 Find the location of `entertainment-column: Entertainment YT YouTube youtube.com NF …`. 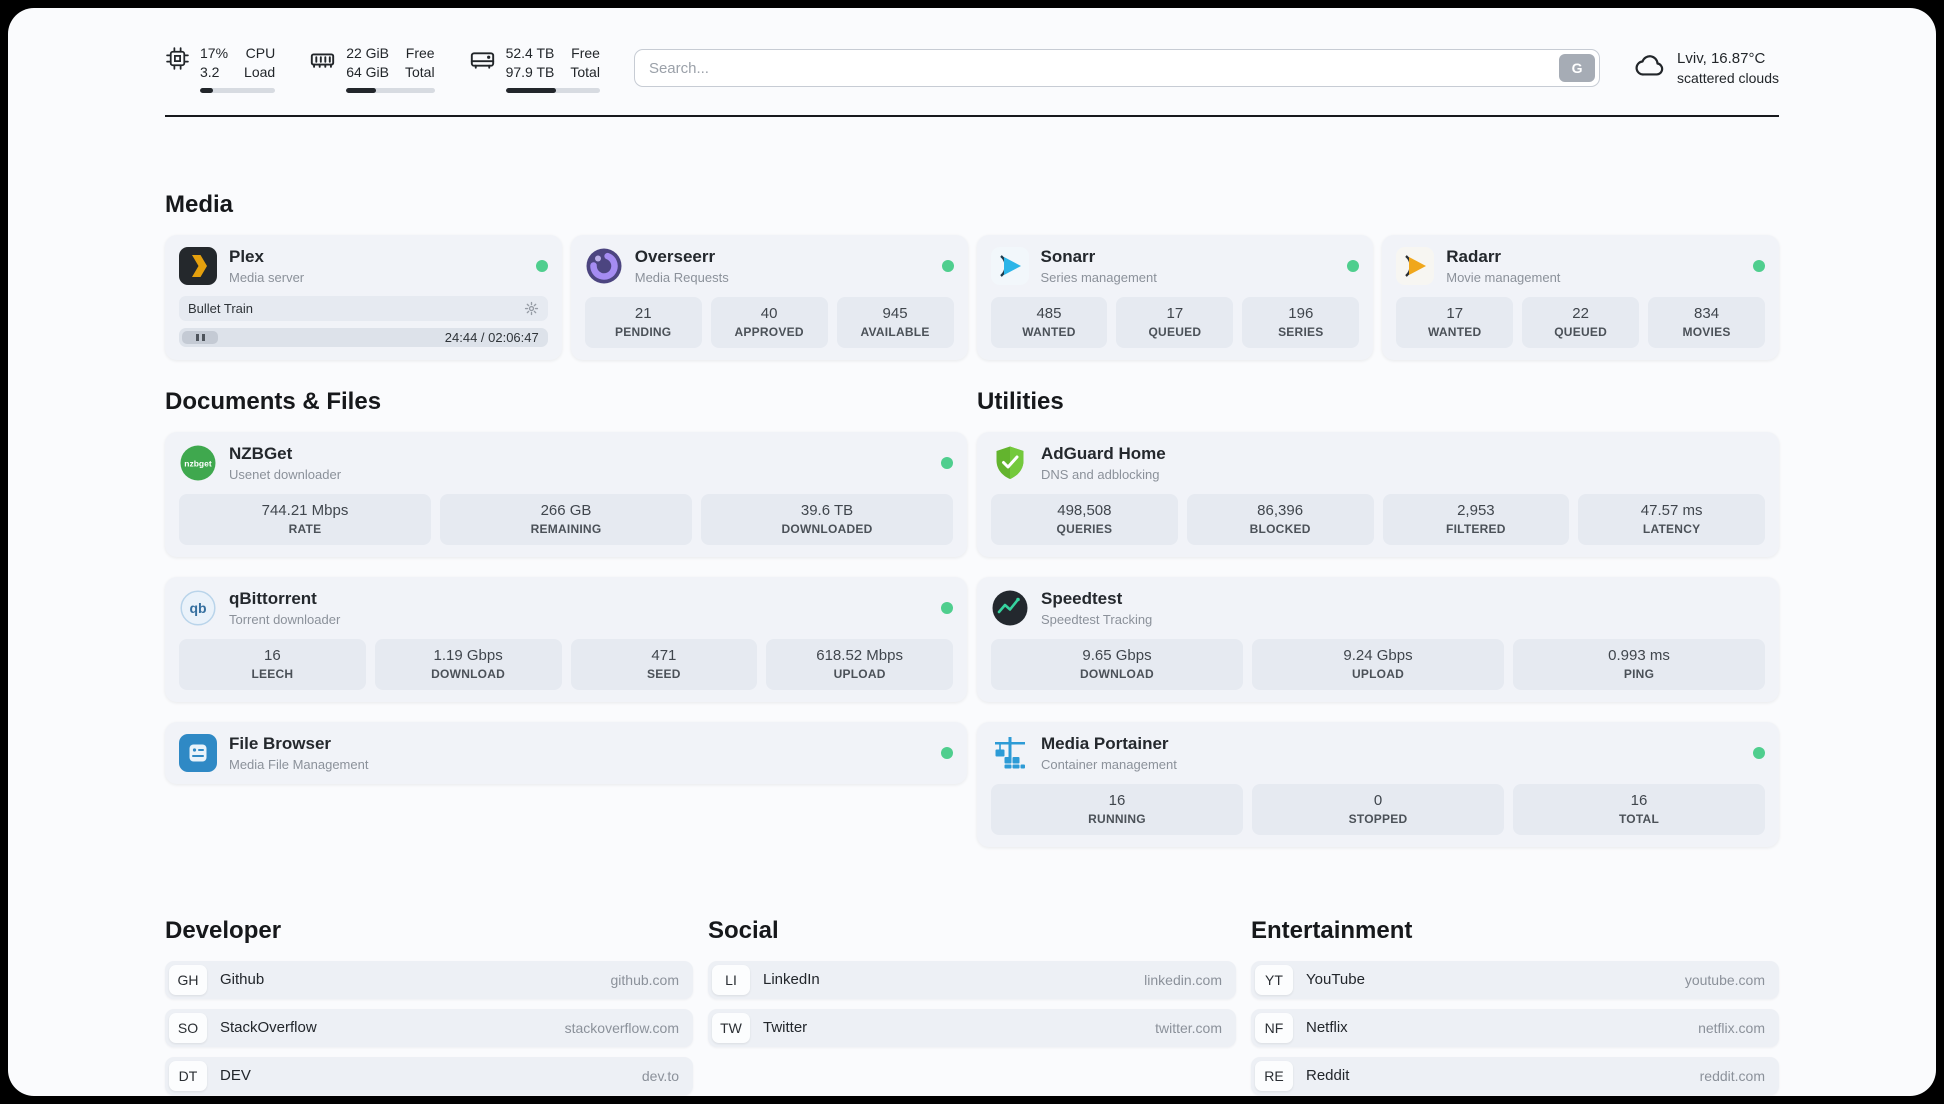

entertainment-column: Entertainment YT YouTube youtube.com NF … is located at coordinates (1515, 1006).